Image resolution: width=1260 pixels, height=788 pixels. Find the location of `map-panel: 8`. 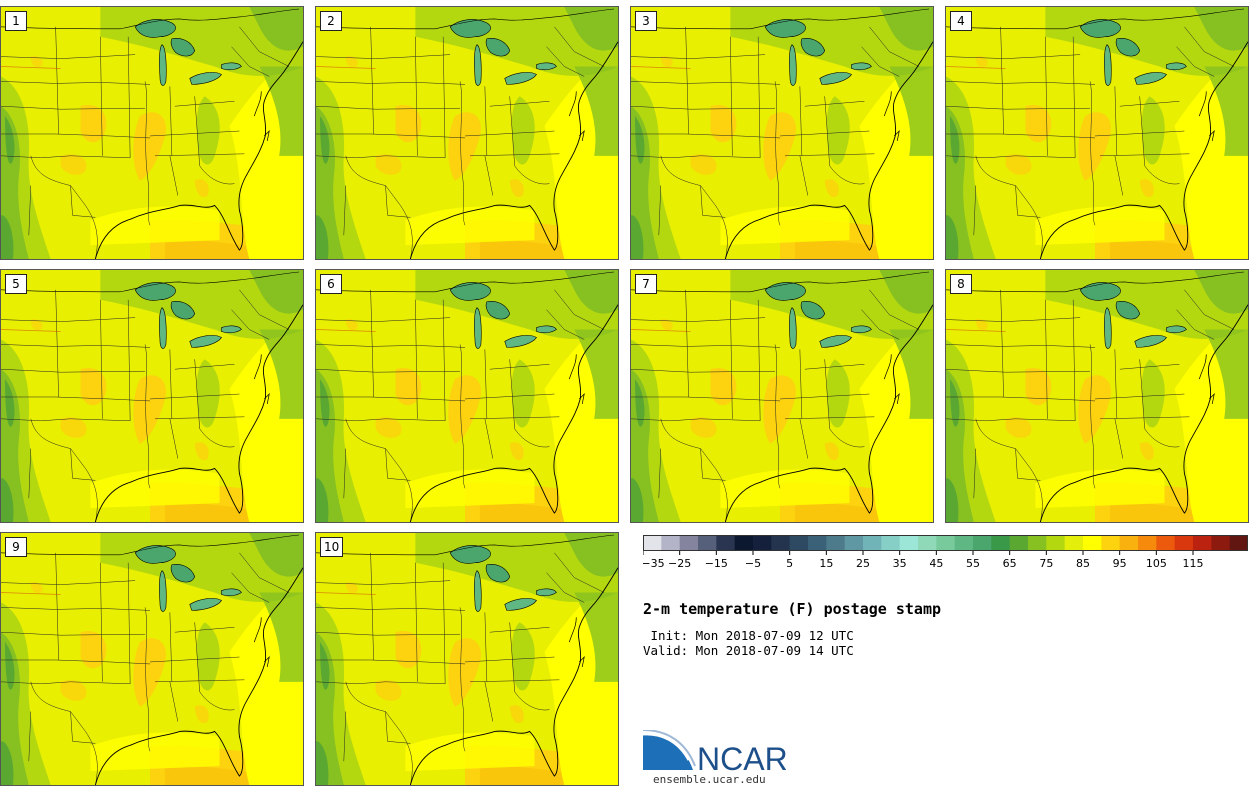

map-panel: 8 is located at coordinates (1097, 396).